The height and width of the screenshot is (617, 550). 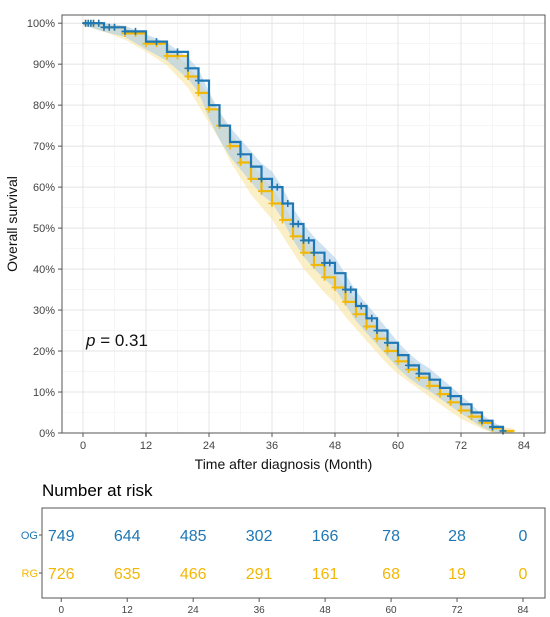 What do you see at coordinates (457, 574) in the screenshot?
I see `risk-count-rg: 19` at bounding box center [457, 574].